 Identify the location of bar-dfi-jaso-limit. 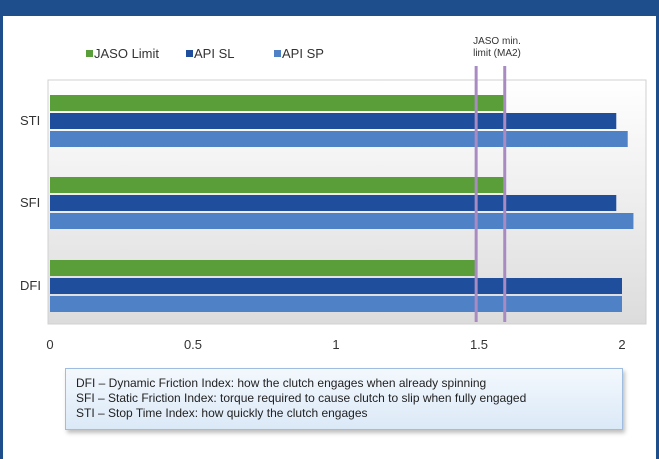
(263, 268).